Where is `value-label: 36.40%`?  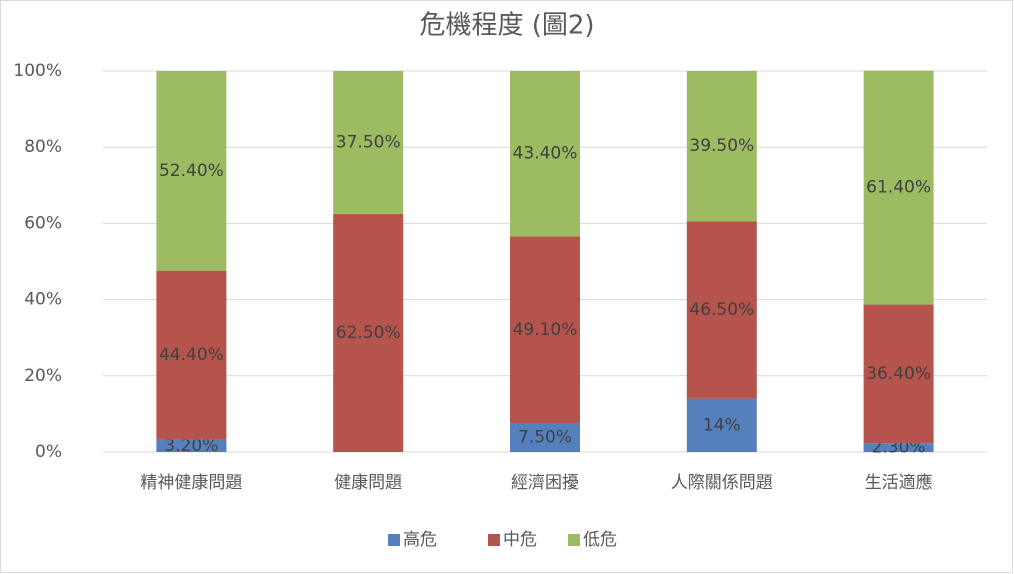 value-label: 36.40% is located at coordinates (898, 374).